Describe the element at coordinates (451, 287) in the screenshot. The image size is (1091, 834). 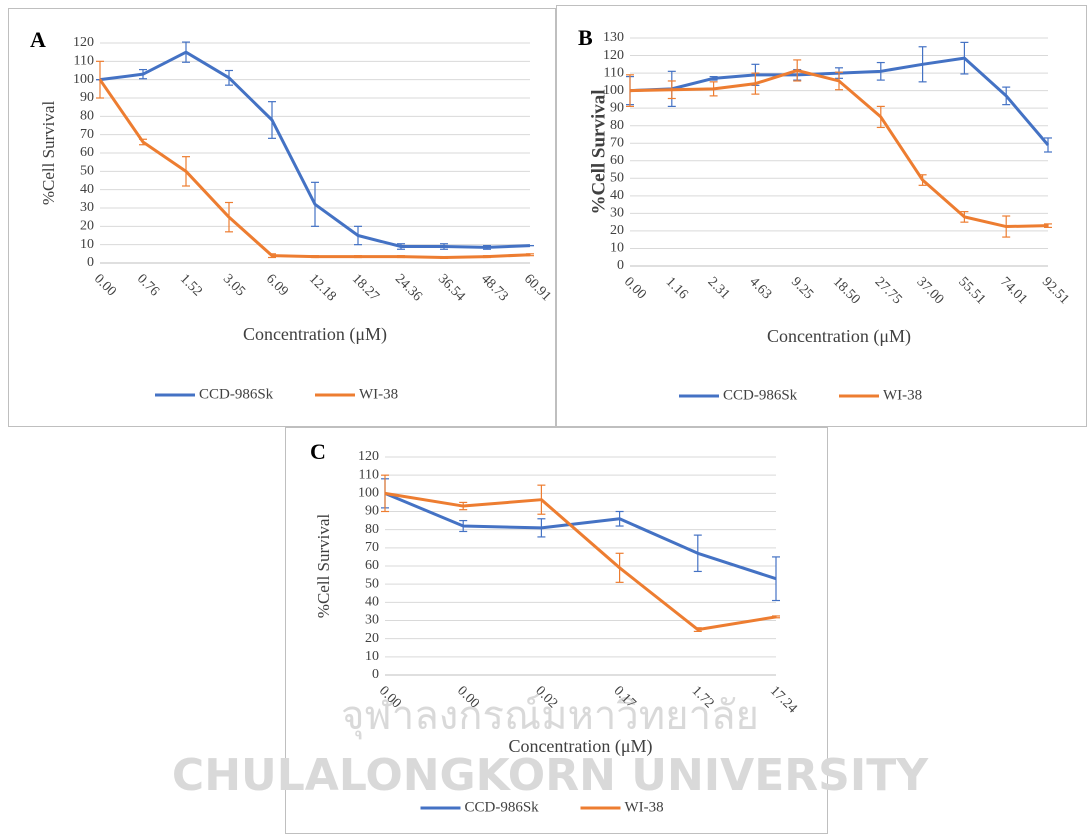
I see `x-tick-label: 36.54` at that location.